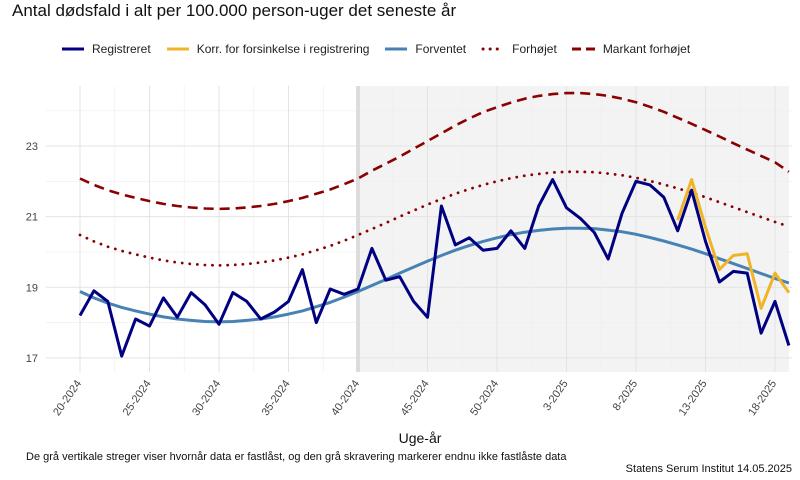 Image resolution: width=800 pixels, height=480 pixels. What do you see at coordinates (73, 49) in the screenshot?
I see `legend-swatch-registreret` at bounding box center [73, 49].